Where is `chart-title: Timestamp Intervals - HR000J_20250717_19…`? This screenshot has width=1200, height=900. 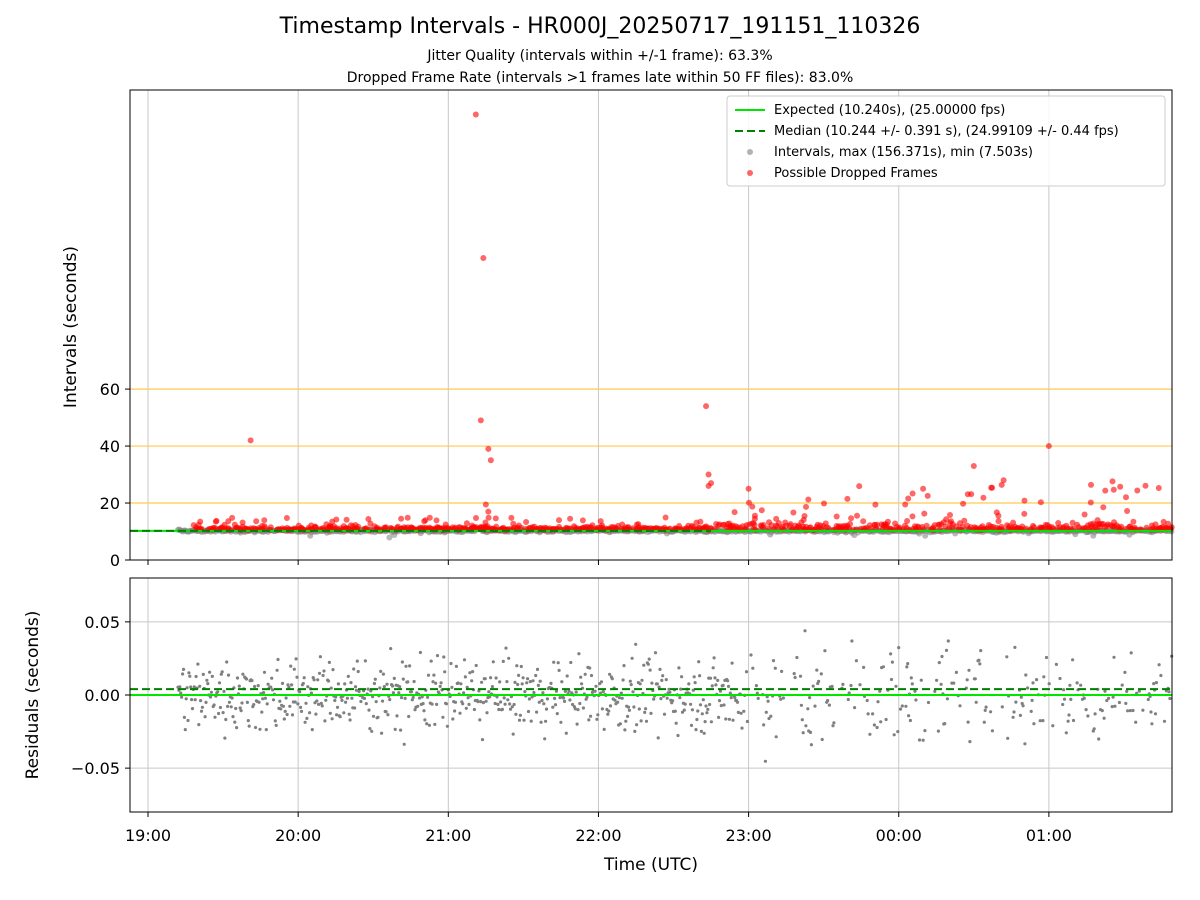 chart-title: Timestamp Intervals - HR000J_20250717_19… is located at coordinates (600, 26).